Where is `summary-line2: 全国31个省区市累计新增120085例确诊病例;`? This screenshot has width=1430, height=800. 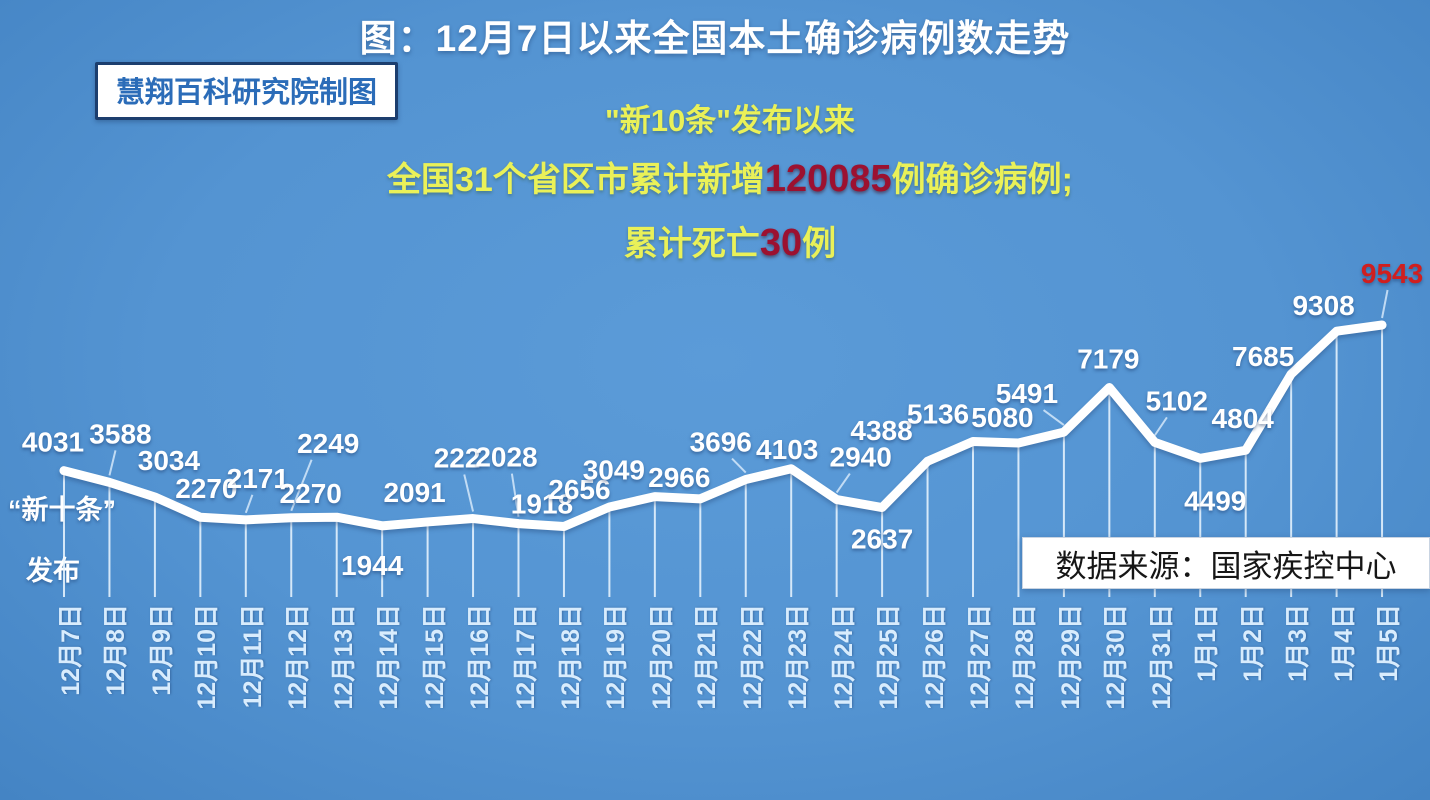 summary-line2: 全国31个省区市累计新增120085例确诊病例; is located at coordinates (730, 179).